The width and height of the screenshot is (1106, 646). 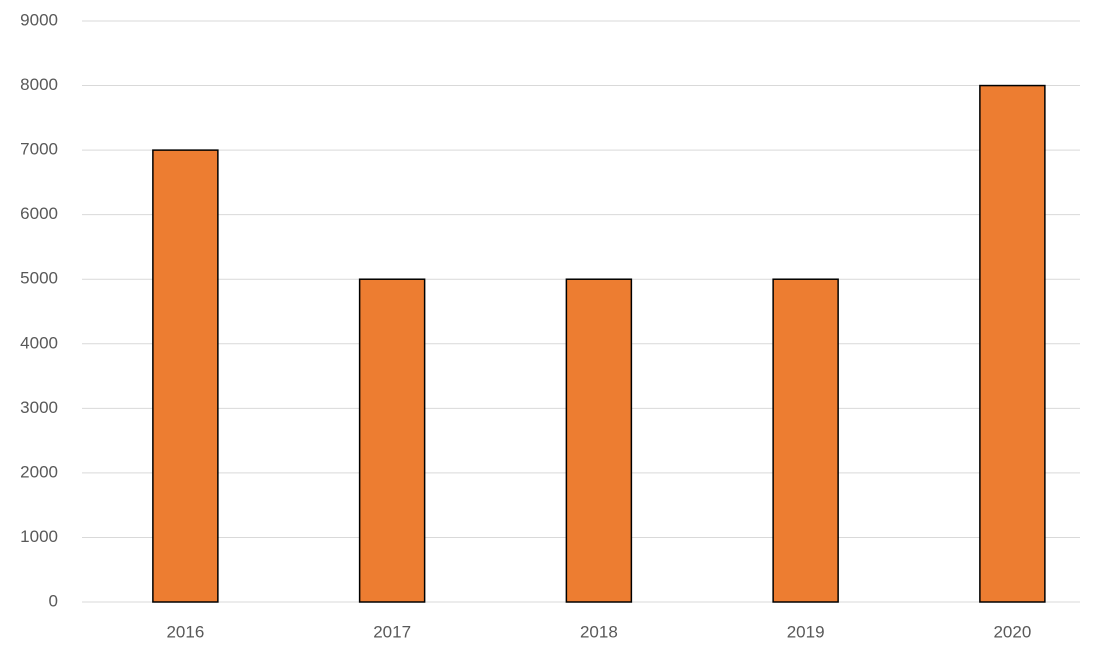 What do you see at coordinates (39, 407) in the screenshot?
I see `y-tick-label: 3000` at bounding box center [39, 407].